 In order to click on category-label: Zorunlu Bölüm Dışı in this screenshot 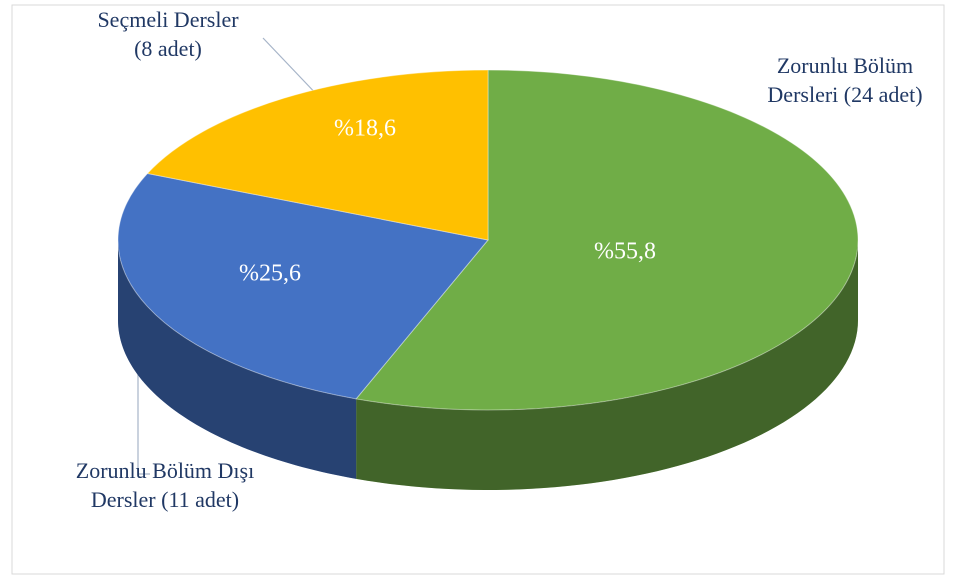, I will do `click(165, 470)`.